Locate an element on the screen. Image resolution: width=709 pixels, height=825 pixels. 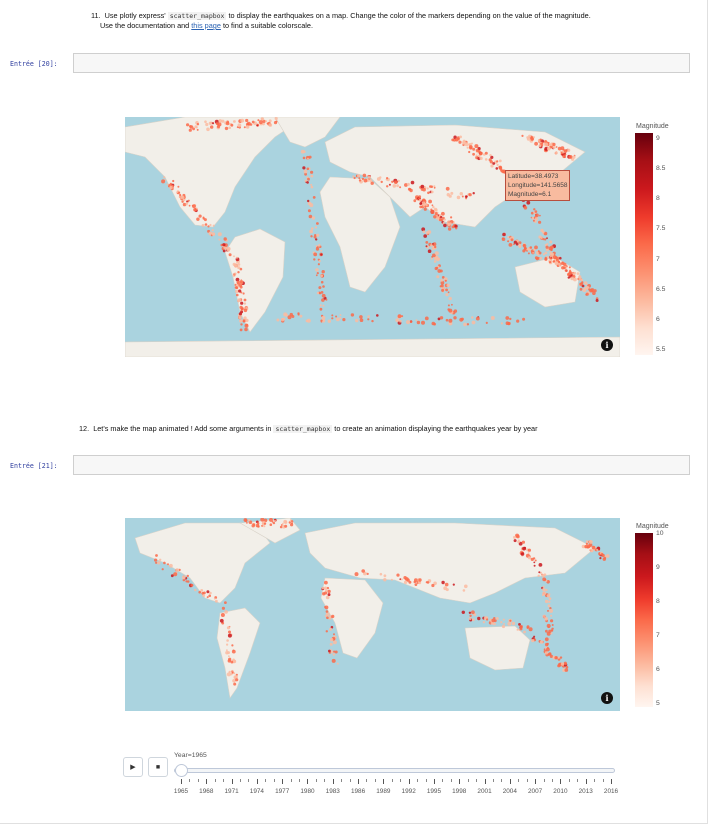
info-icon: i is located at coordinates (607, 345).